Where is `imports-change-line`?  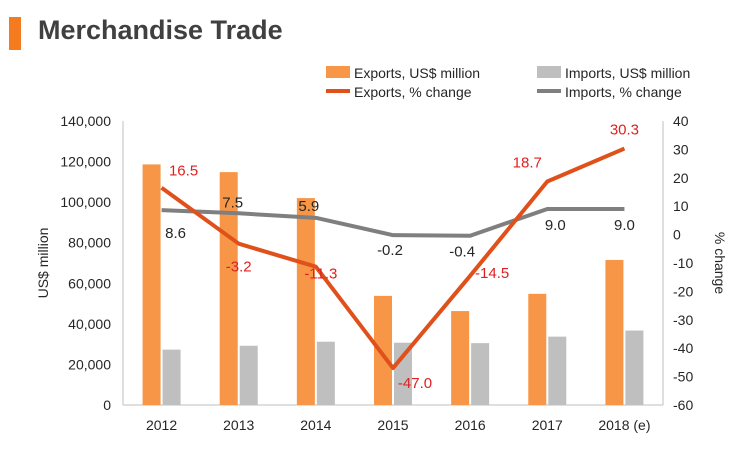 imports-change-line is located at coordinates (393, 222).